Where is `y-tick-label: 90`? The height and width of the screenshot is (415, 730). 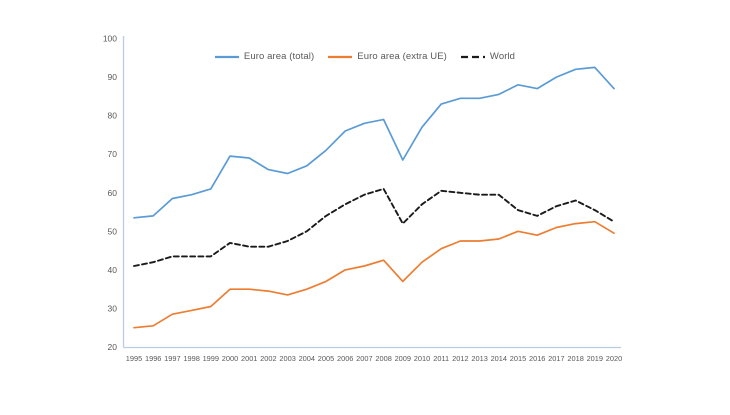 y-tick-label: 90 is located at coordinates (113, 77).